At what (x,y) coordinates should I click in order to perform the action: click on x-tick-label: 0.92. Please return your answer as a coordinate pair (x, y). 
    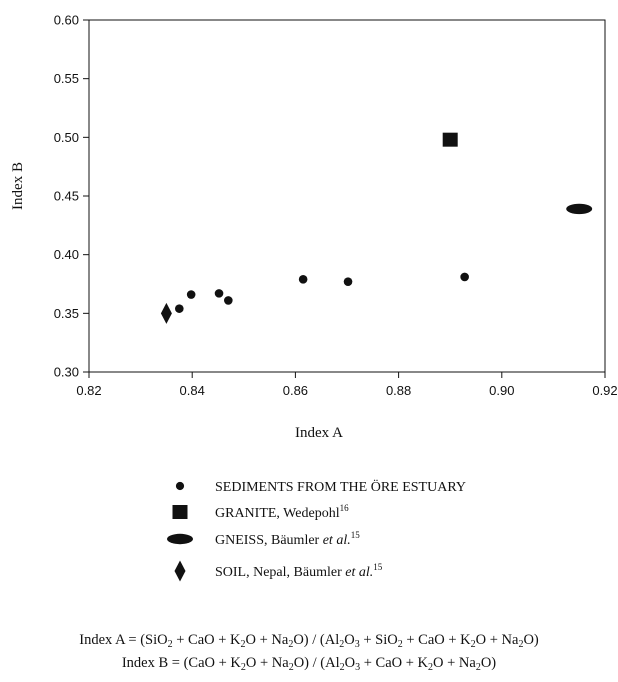
    Looking at the image, I should click on (604, 390).